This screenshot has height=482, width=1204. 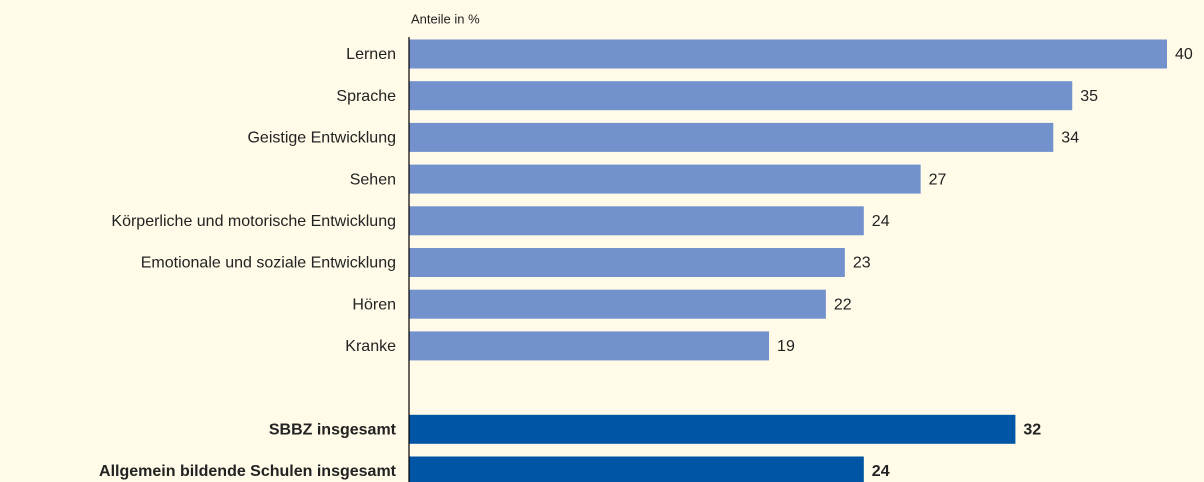 I want to click on value-label: 32, so click(x=1032, y=430).